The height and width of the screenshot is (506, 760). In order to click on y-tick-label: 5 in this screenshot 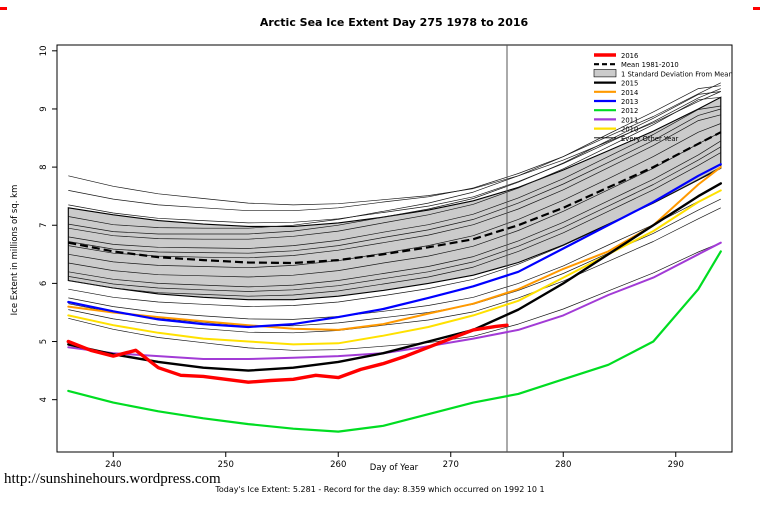, I will do `click(44, 341)`.